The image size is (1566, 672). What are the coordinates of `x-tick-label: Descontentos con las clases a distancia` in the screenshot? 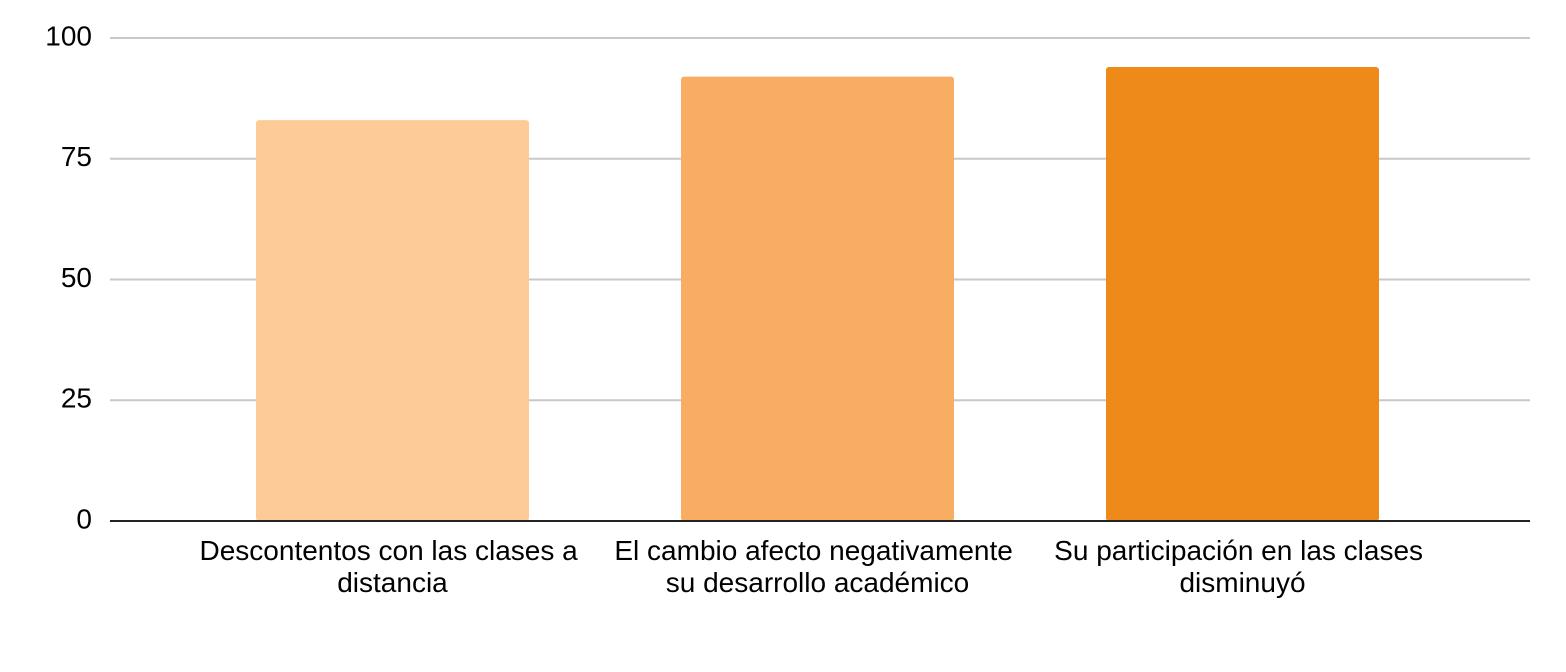 It's located at (393, 566).